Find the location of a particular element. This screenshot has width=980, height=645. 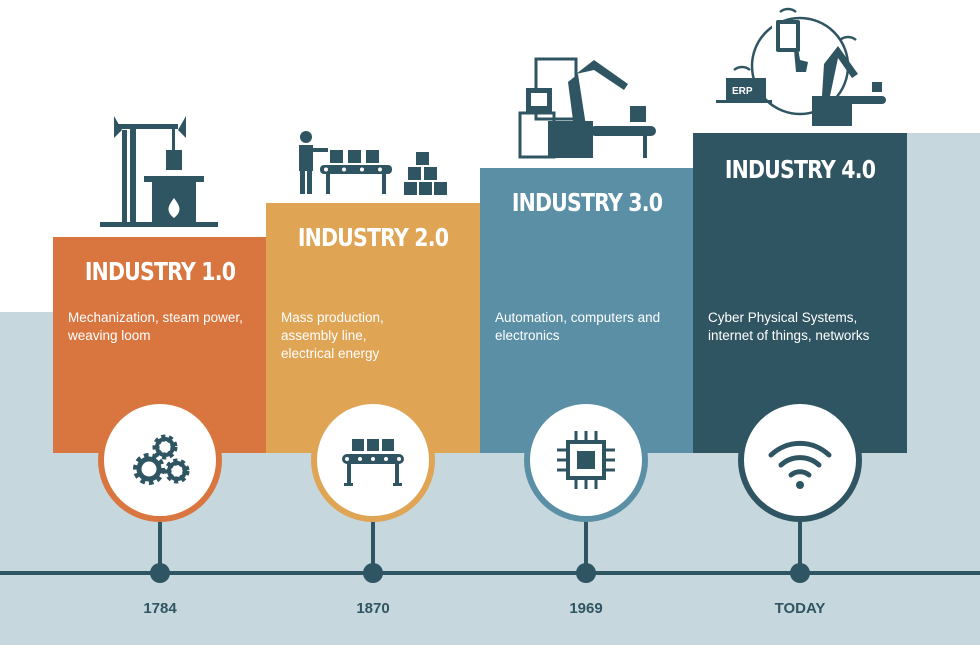

robot-arm-computer-icon is located at coordinates (587, 108).